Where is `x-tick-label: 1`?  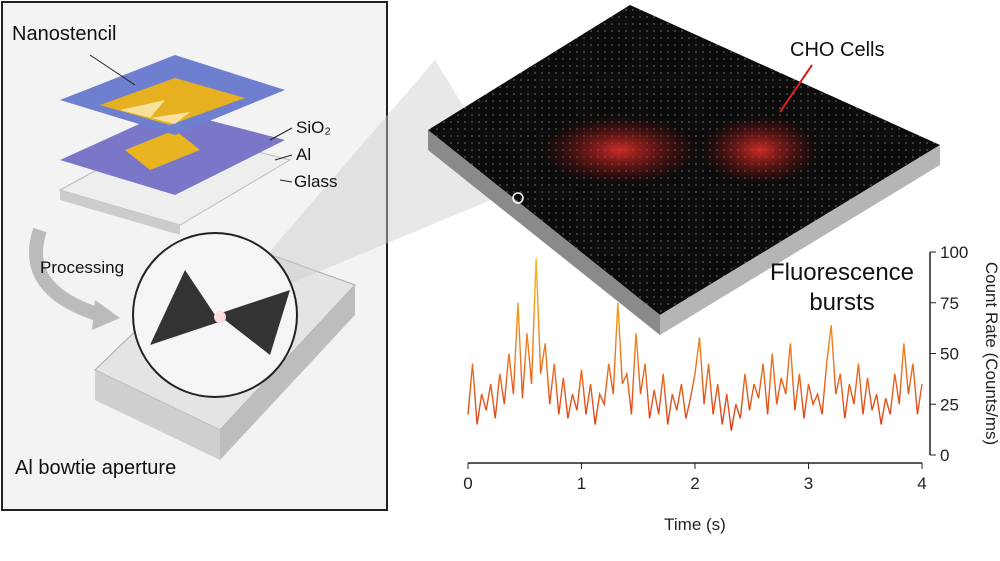
x-tick-label: 1 is located at coordinates (581, 483).